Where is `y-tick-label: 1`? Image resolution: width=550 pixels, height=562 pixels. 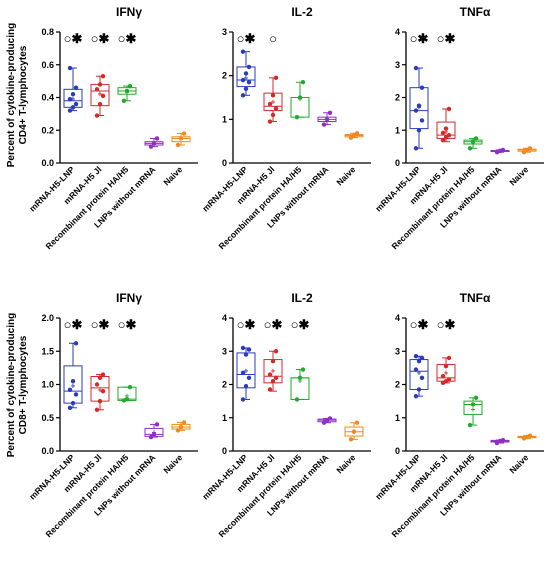
y-tick-label: 1 is located at coordinates (224, 119).